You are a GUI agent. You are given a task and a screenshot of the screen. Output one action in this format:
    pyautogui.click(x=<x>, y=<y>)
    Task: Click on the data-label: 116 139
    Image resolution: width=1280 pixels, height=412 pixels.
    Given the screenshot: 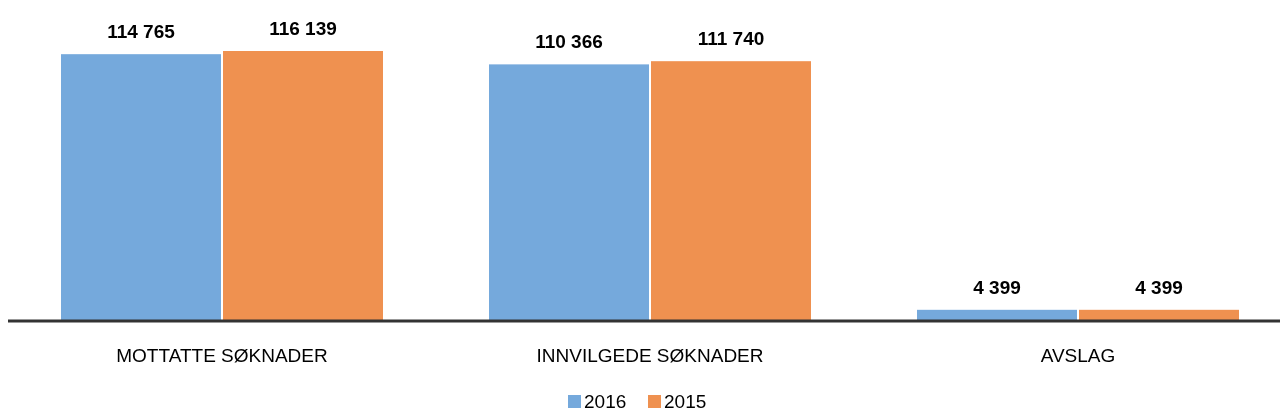 What is the action you would take?
    pyautogui.click(x=303, y=28)
    